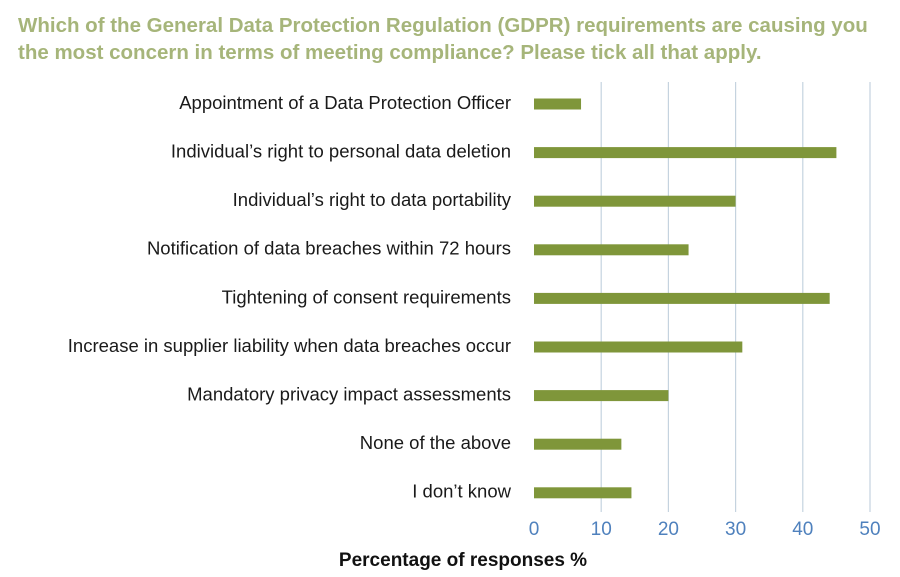 Image resolution: width=900 pixels, height=577 pixels. I want to click on category-label: None of the above, so click(435, 442).